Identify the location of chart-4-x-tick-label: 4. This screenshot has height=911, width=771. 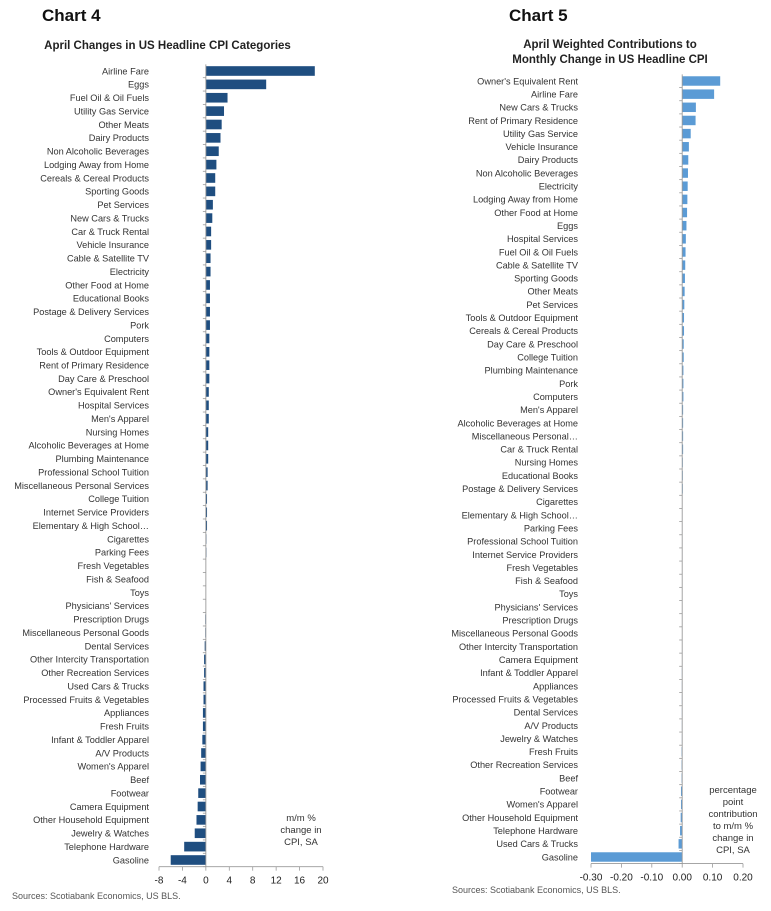
(230, 881).